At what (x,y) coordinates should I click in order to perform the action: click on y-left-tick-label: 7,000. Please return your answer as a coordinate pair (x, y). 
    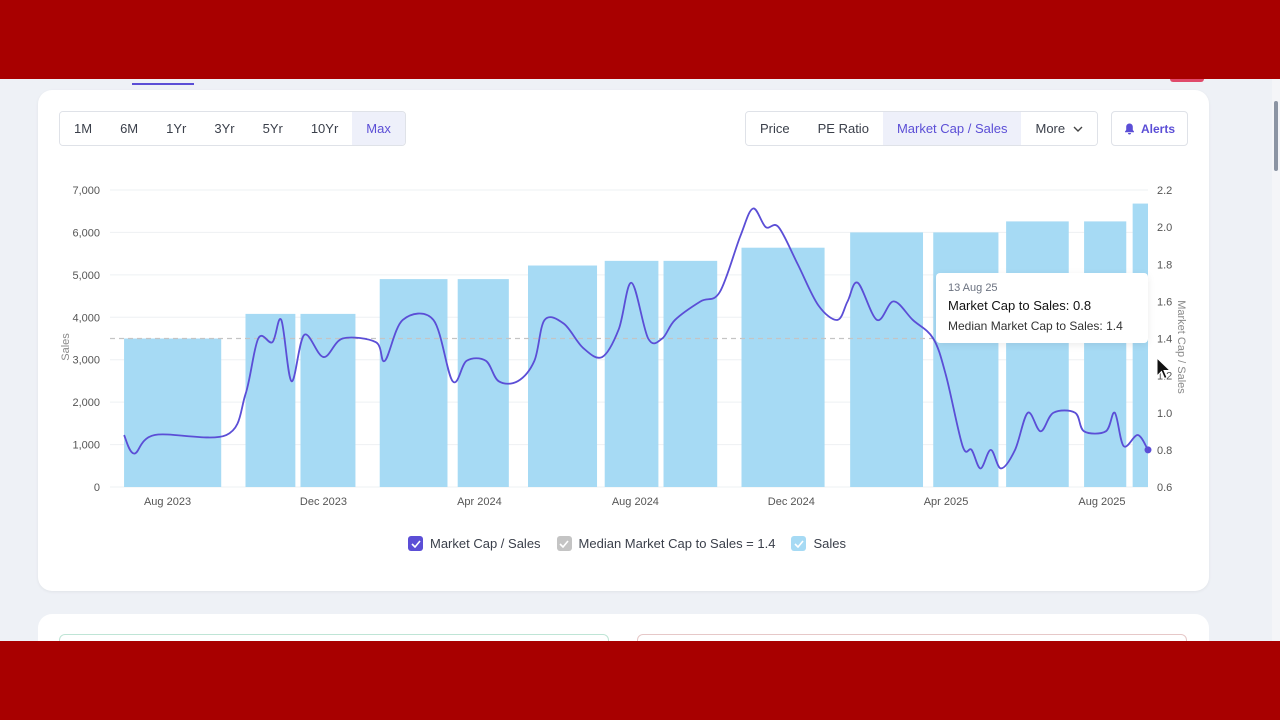
    Looking at the image, I should click on (86, 191).